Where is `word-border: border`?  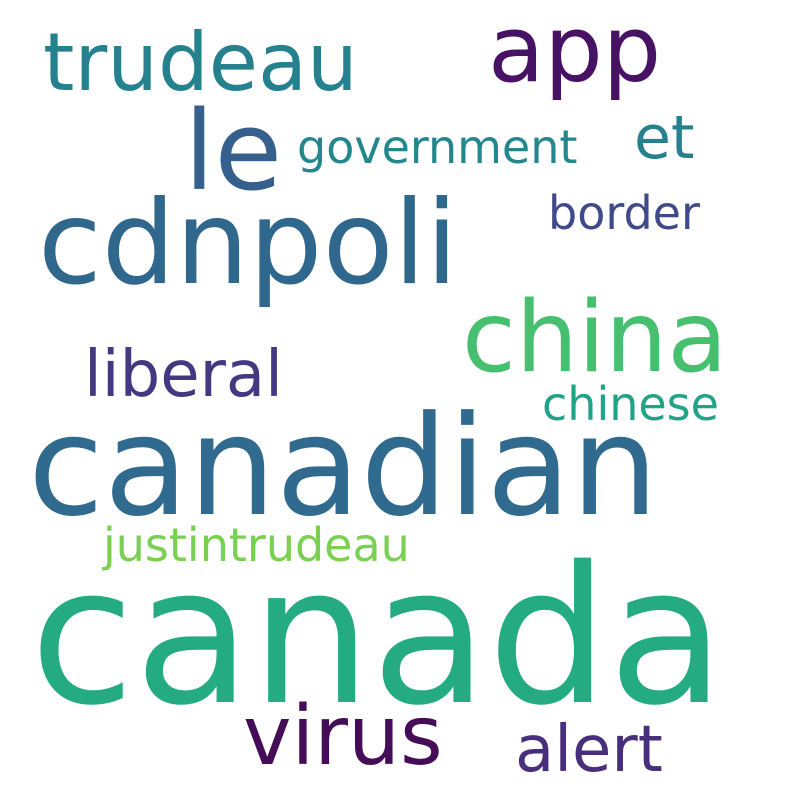
word-border: border is located at coordinates (624, 213).